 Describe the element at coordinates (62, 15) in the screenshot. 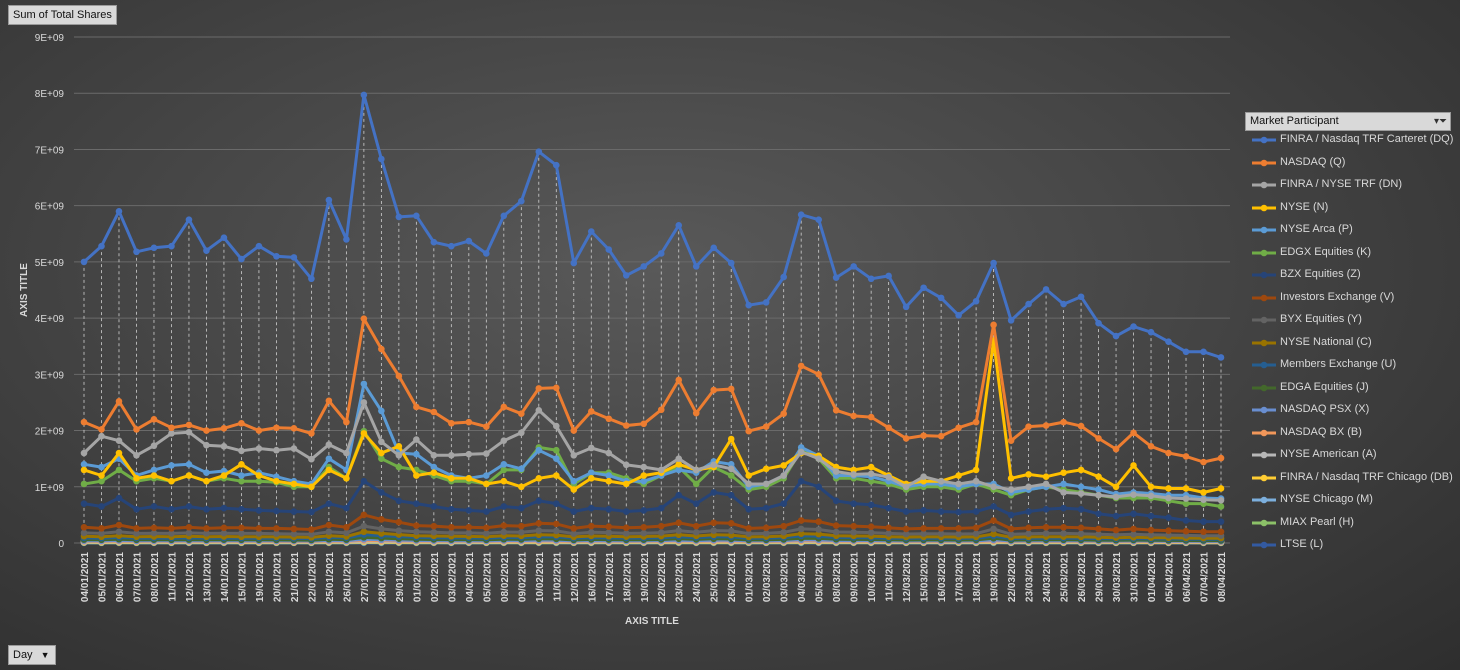

I see `values-field-button: Sum of Total Shares` at that location.